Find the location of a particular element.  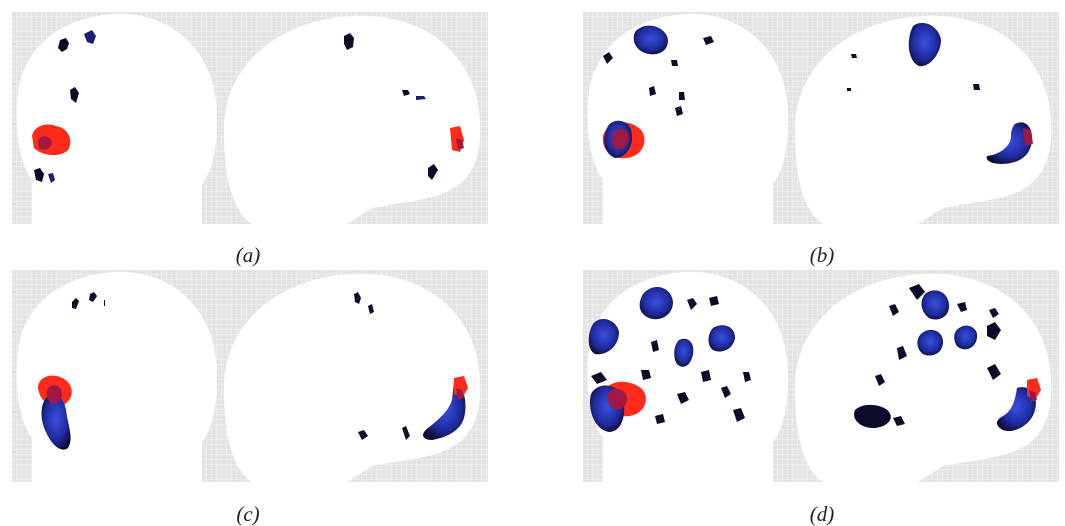

panel-caption-b: (b) is located at coordinates (822, 255).